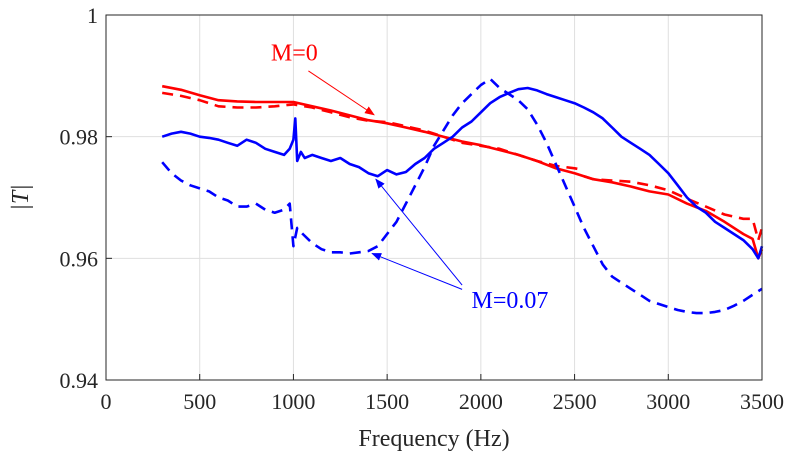 The height and width of the screenshot is (456, 790). Describe the element at coordinates (387, 401) in the screenshot. I see `x-tick-label: 1500` at that location.